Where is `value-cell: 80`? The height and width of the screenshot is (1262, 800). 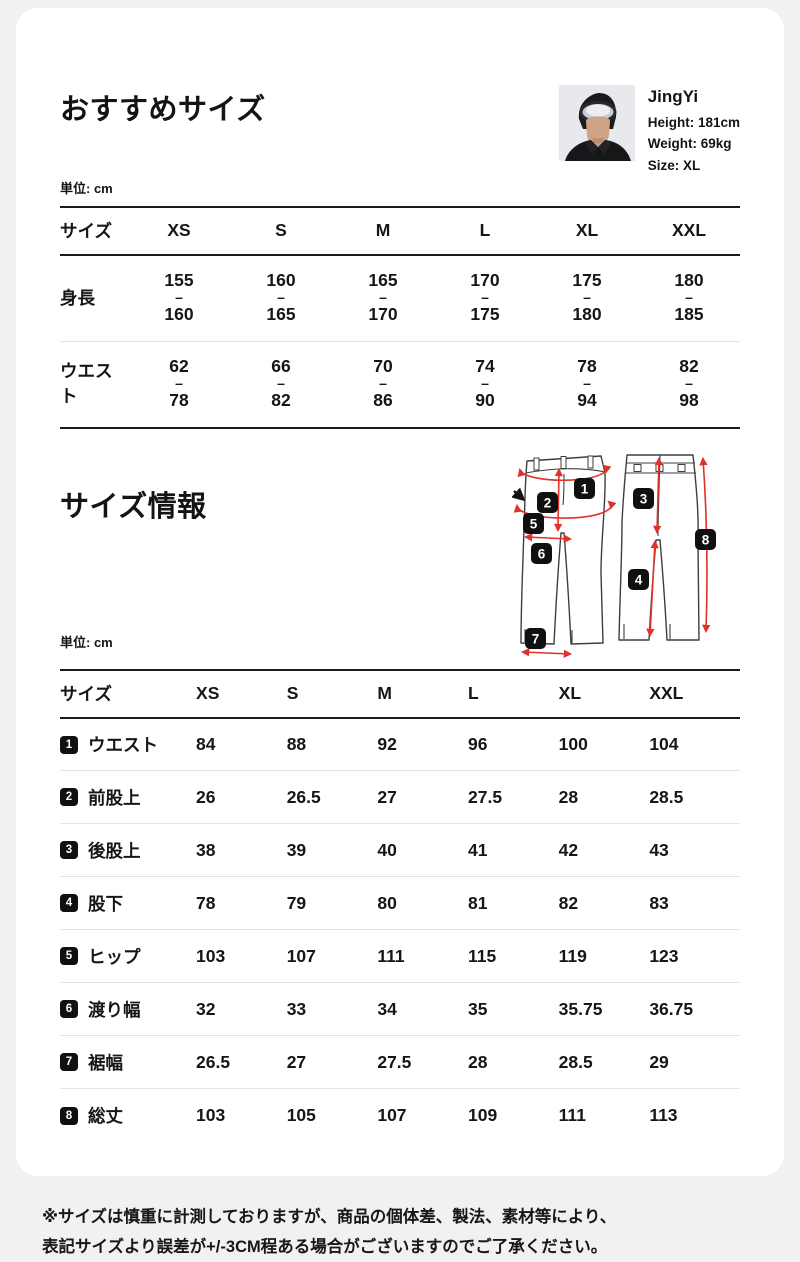
value-cell: 80 is located at coordinates (387, 902).